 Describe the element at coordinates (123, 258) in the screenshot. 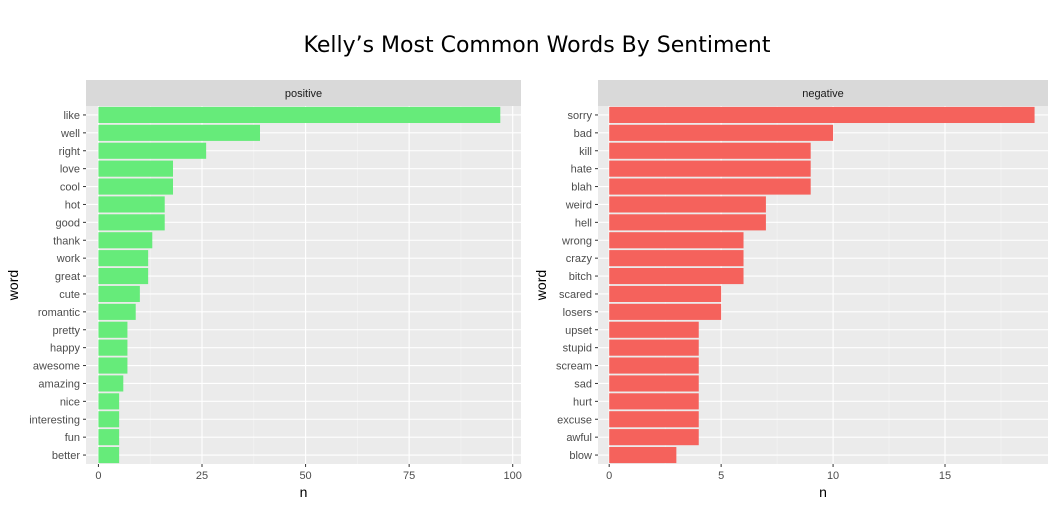

I see `bar-work` at that location.